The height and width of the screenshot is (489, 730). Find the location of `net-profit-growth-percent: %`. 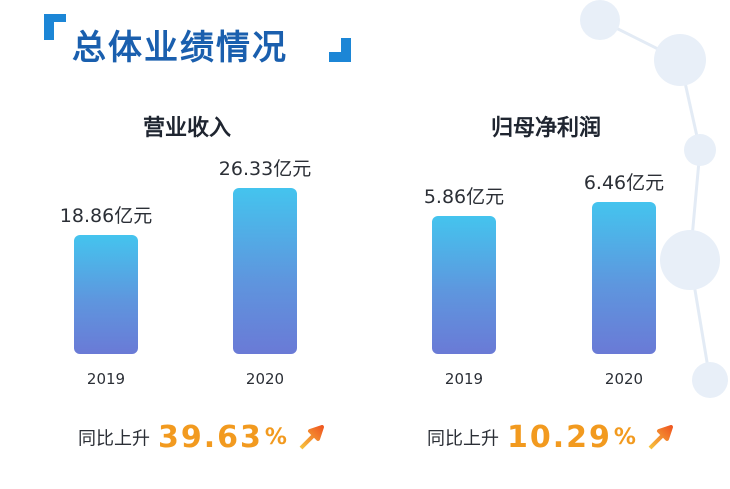

net-profit-growth-percent: % is located at coordinates (624, 437).